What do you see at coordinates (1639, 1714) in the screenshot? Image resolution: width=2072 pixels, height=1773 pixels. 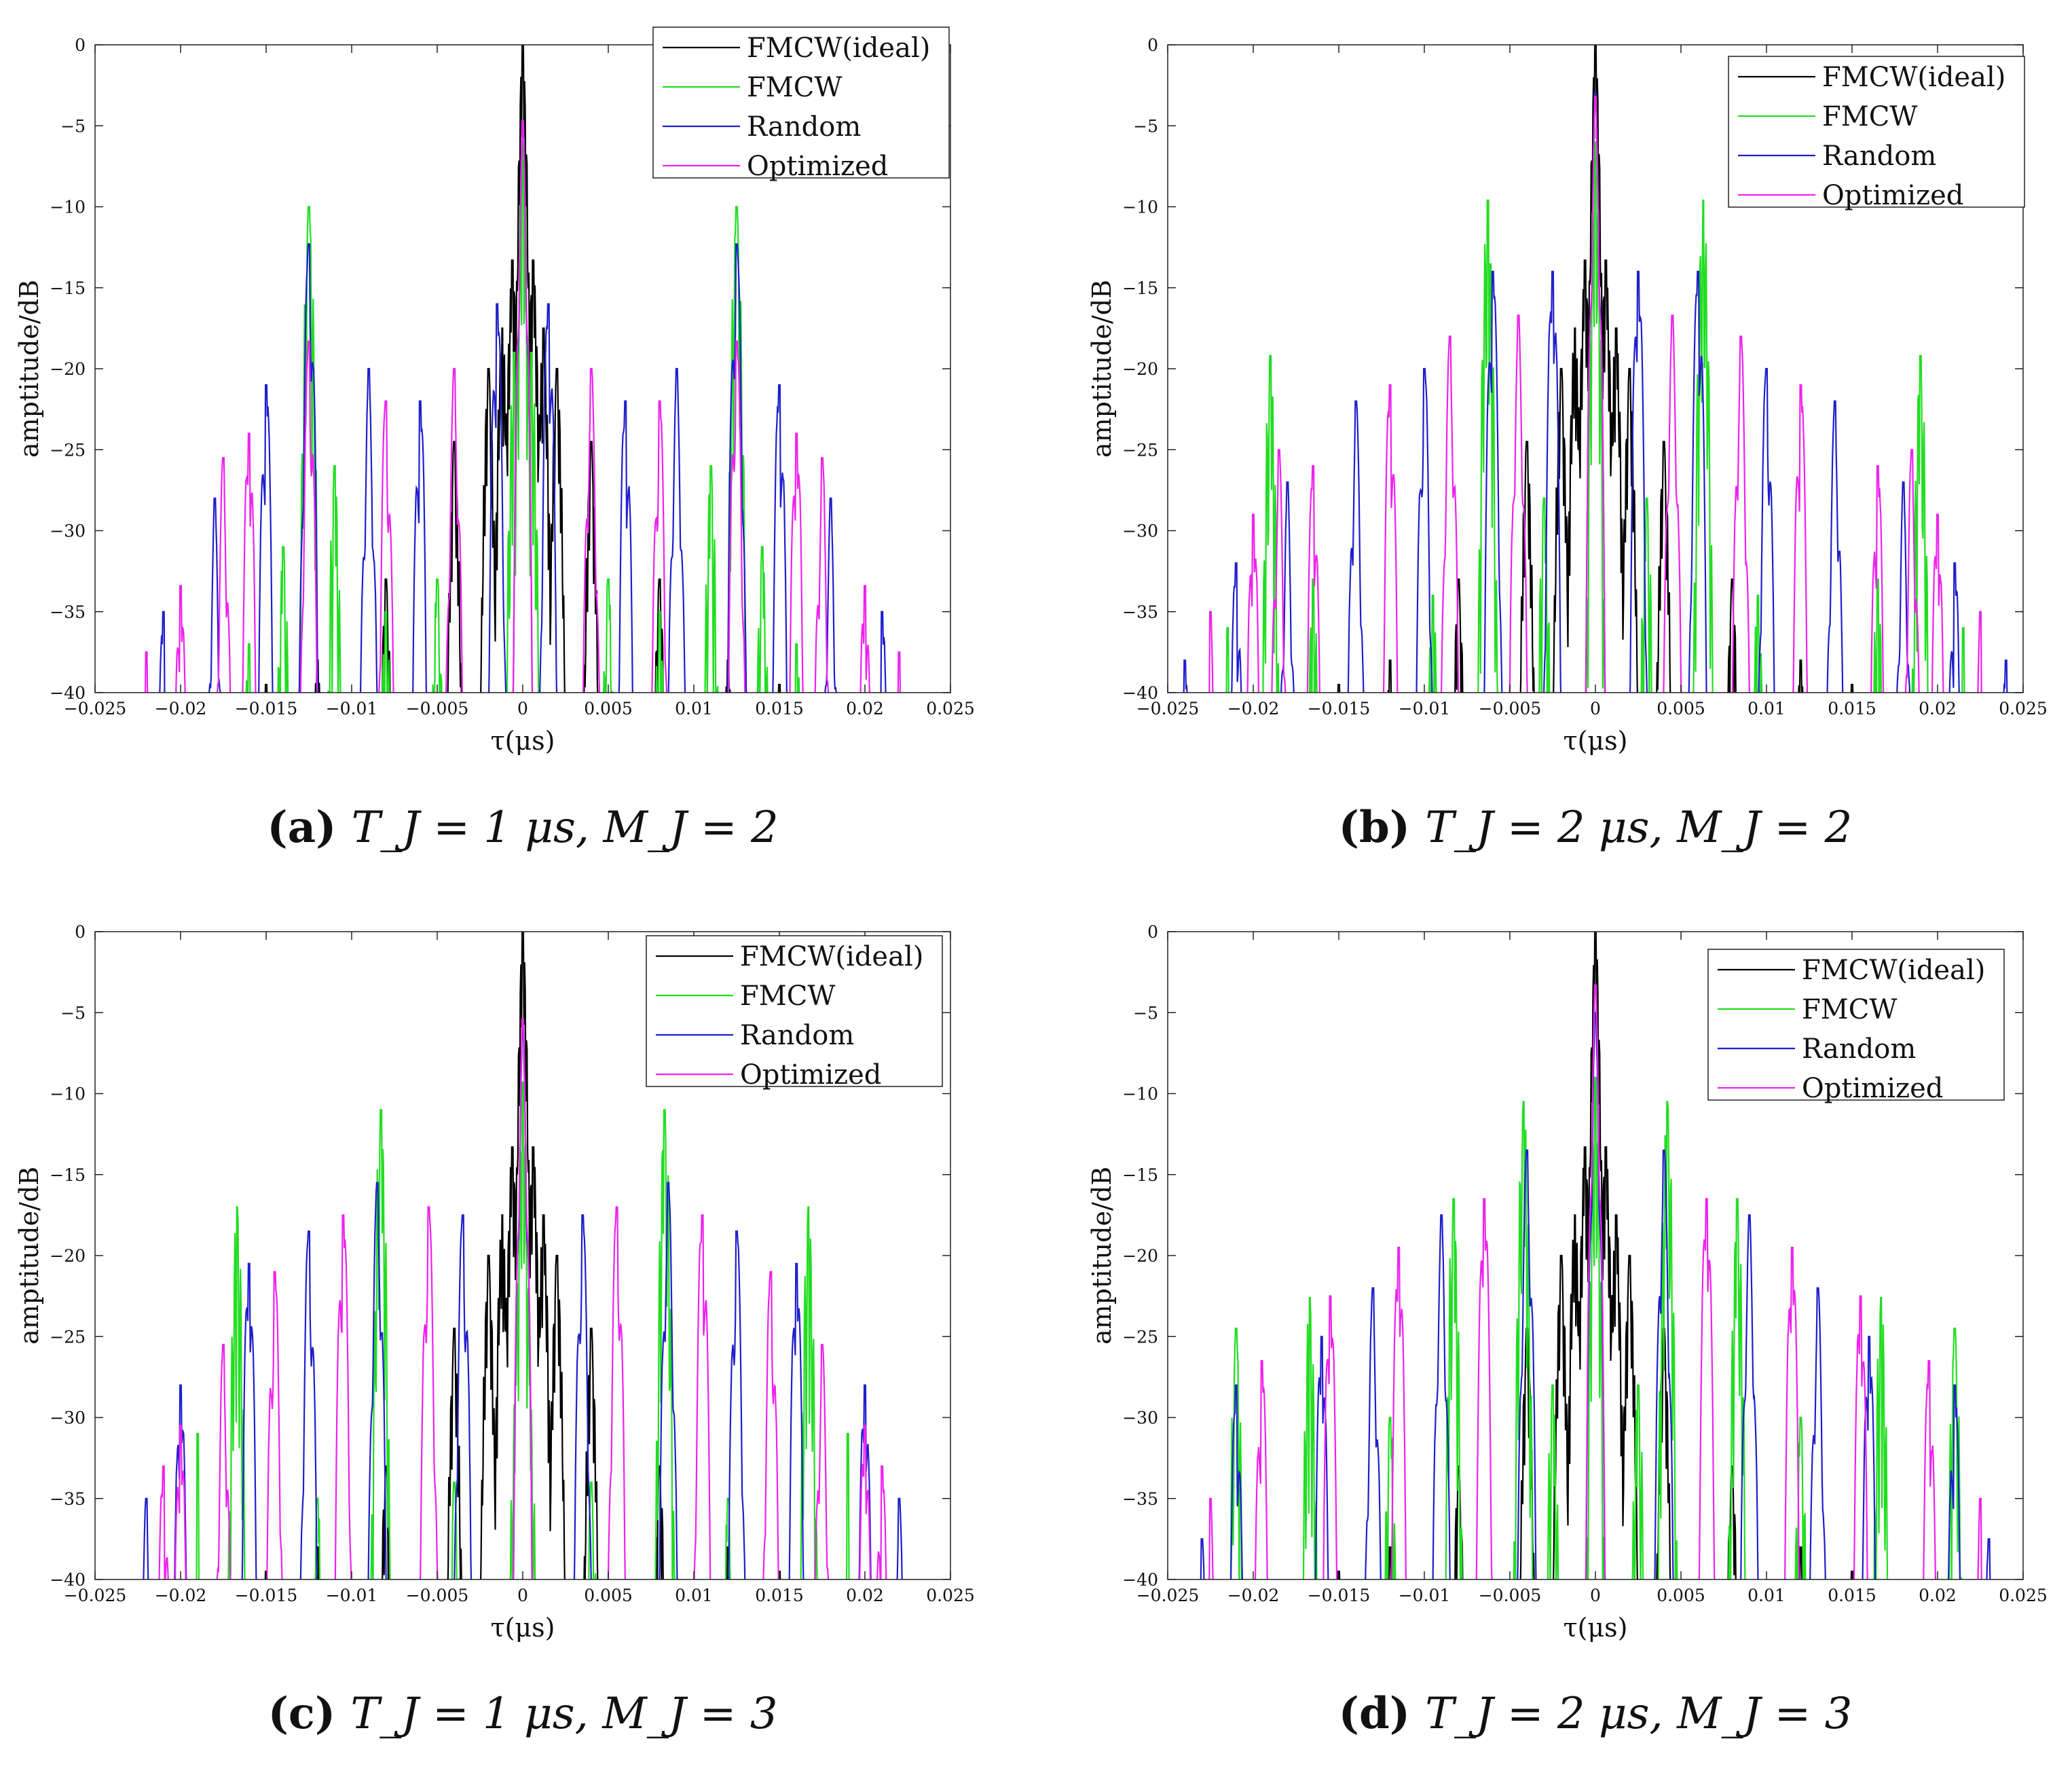 I see `caption-text: T_J = 2 μs, M_J = 3` at bounding box center [1639, 1714].